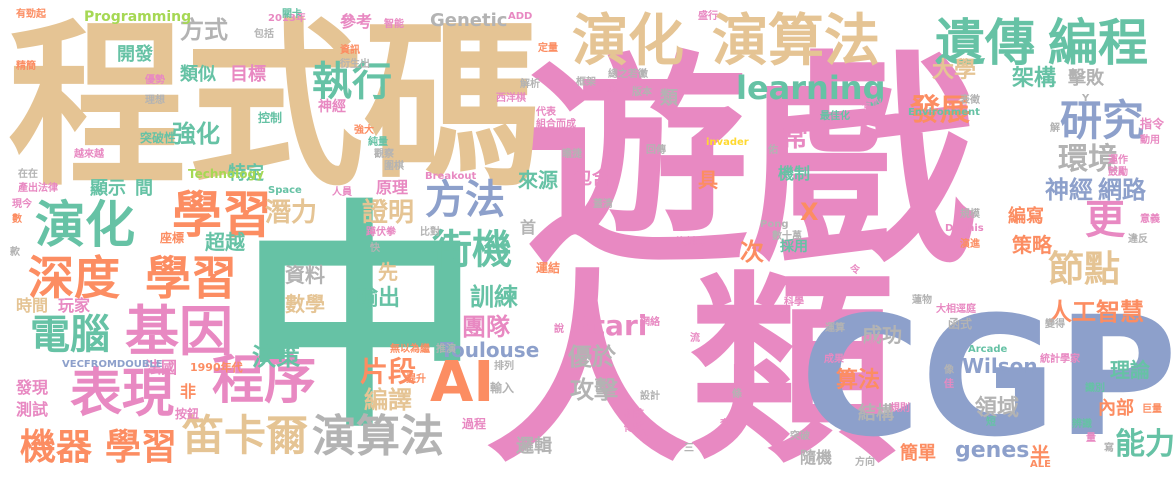 The image size is (1175, 482). I want to click on word: 組合而成, so click(556, 124).